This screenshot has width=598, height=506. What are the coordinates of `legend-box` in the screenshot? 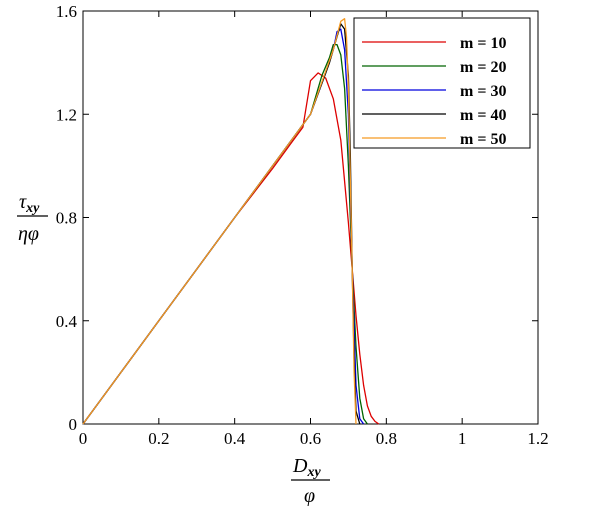 It's located at (442, 83).